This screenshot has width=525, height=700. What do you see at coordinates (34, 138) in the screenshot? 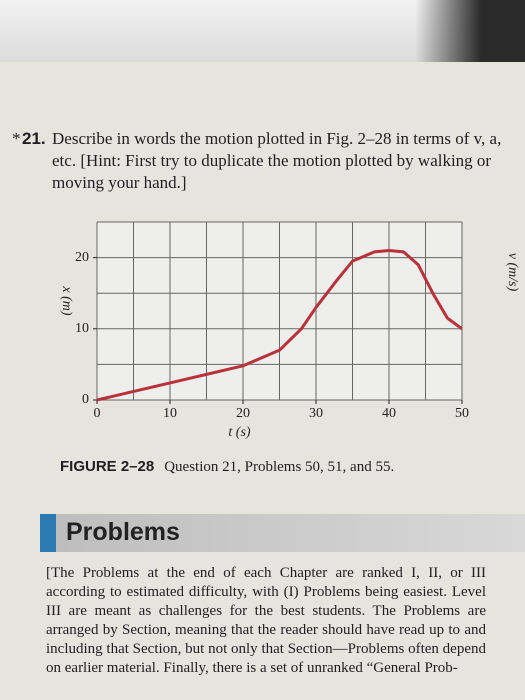
I see `question-number: 21.` at bounding box center [34, 138].